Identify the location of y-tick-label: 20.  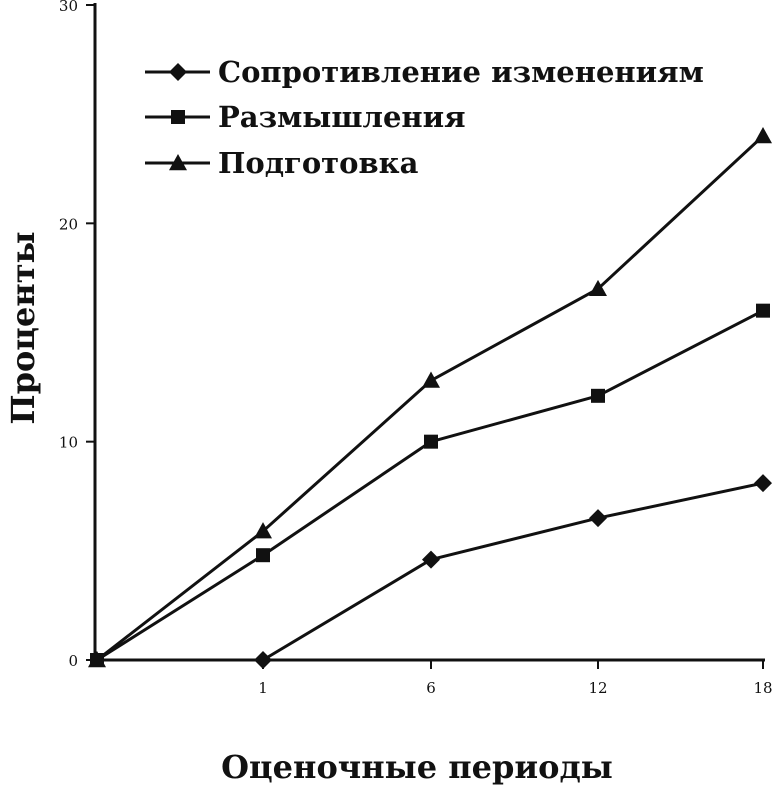
(68, 224).